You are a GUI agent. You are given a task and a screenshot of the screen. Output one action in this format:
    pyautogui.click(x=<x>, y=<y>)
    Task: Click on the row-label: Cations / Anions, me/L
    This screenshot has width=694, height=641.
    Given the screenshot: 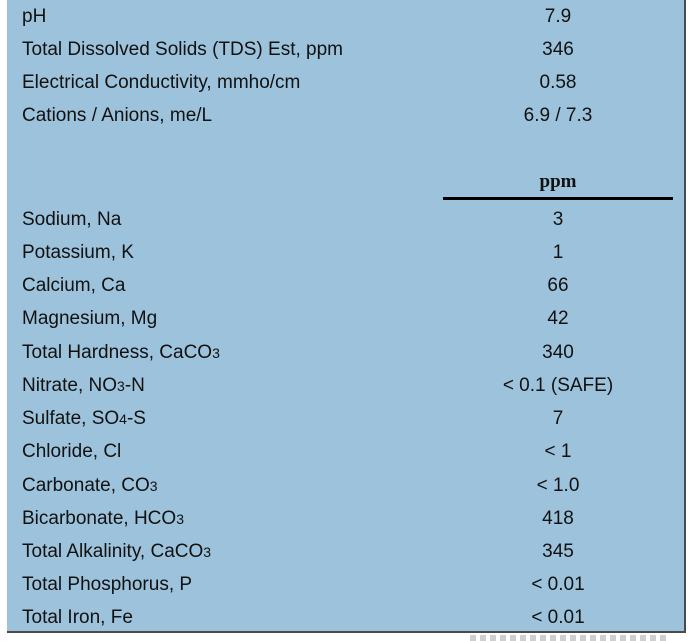 What is the action you would take?
    pyautogui.click(x=117, y=115)
    